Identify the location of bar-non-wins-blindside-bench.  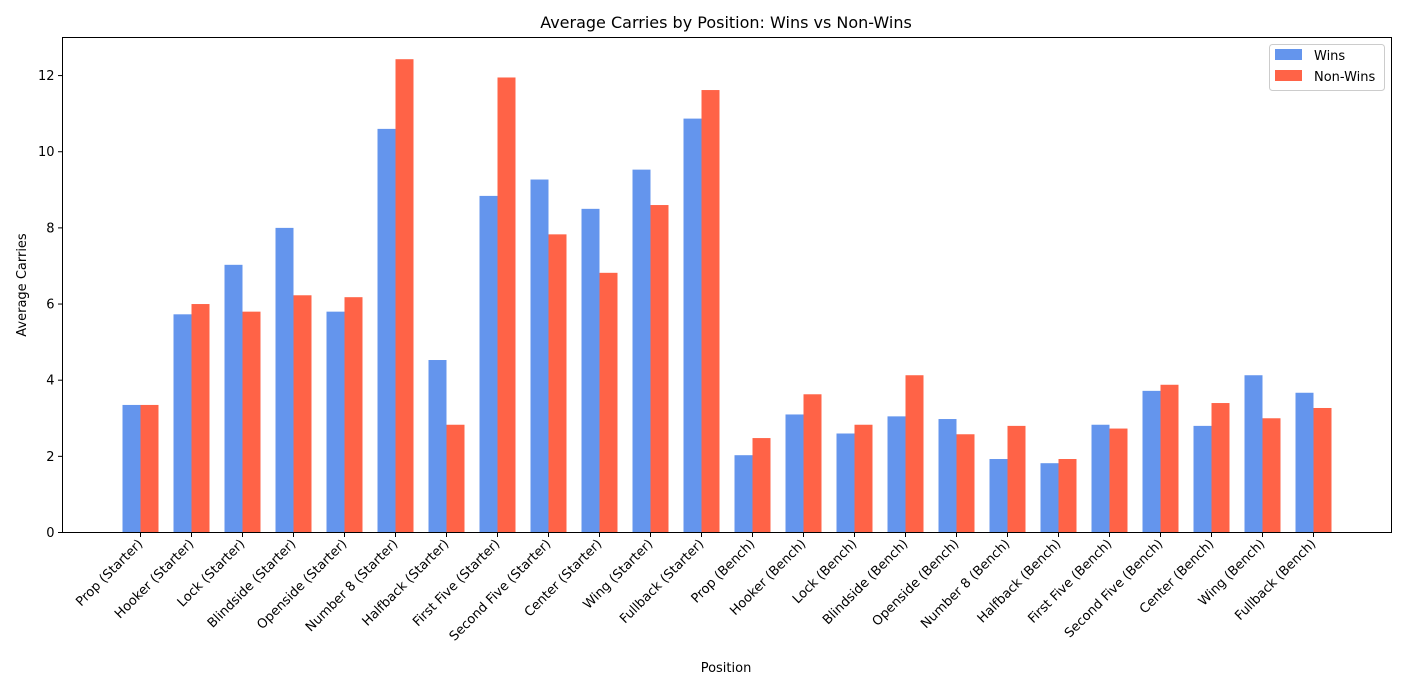
(914, 454).